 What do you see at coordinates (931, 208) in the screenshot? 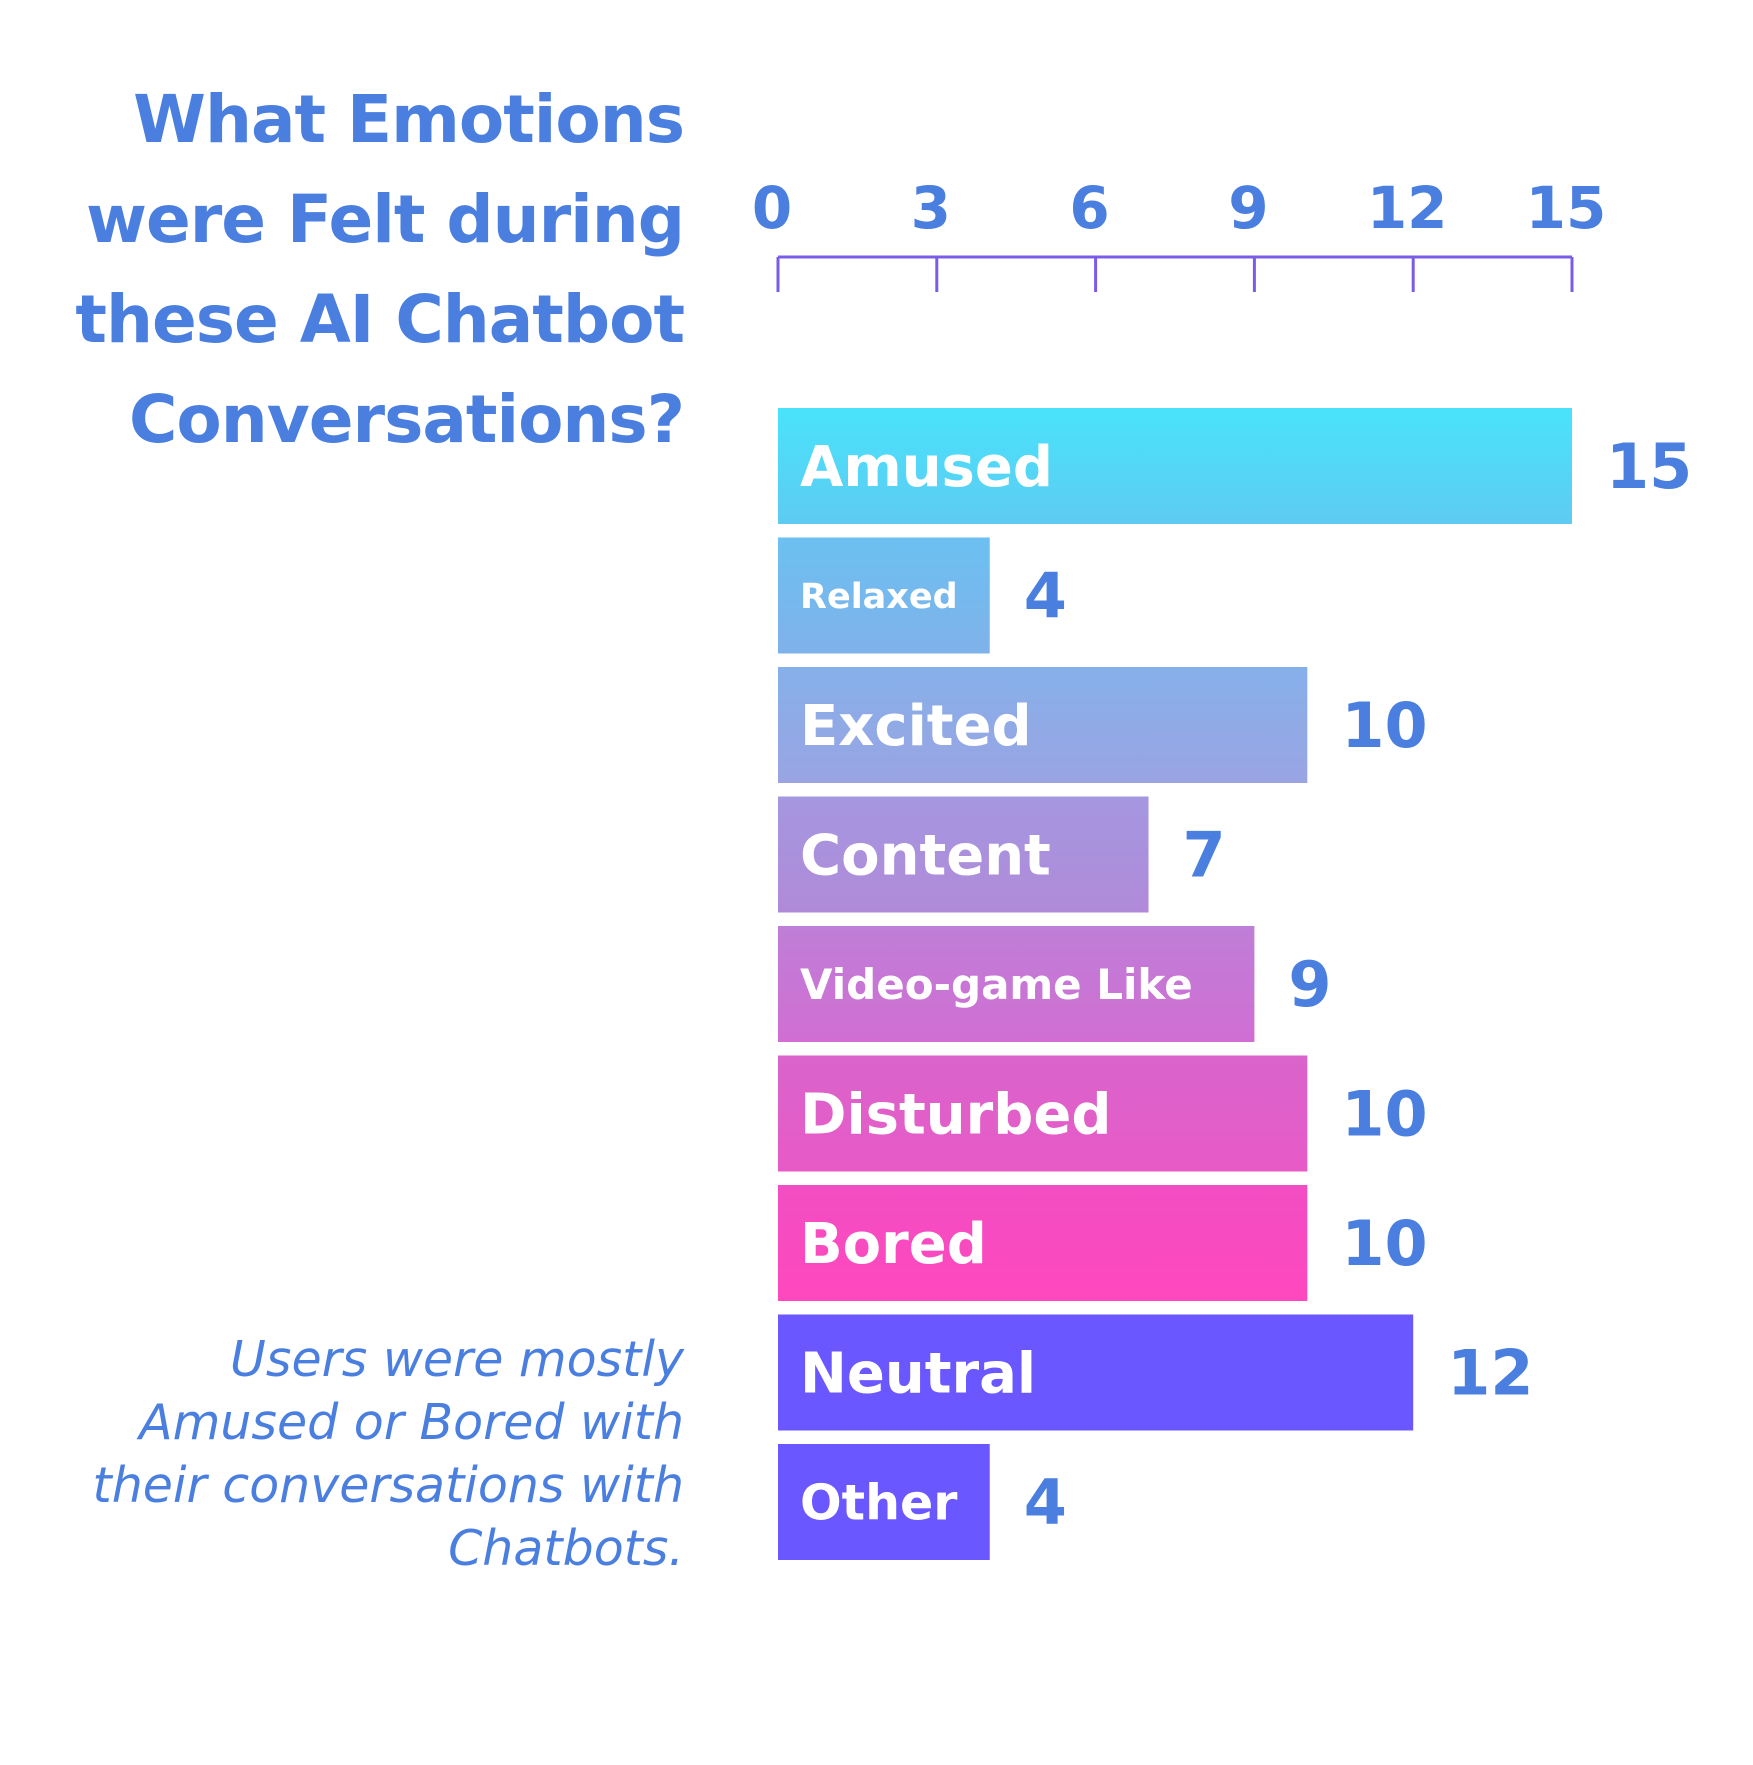
I see `x-tick-label: 3` at bounding box center [931, 208].